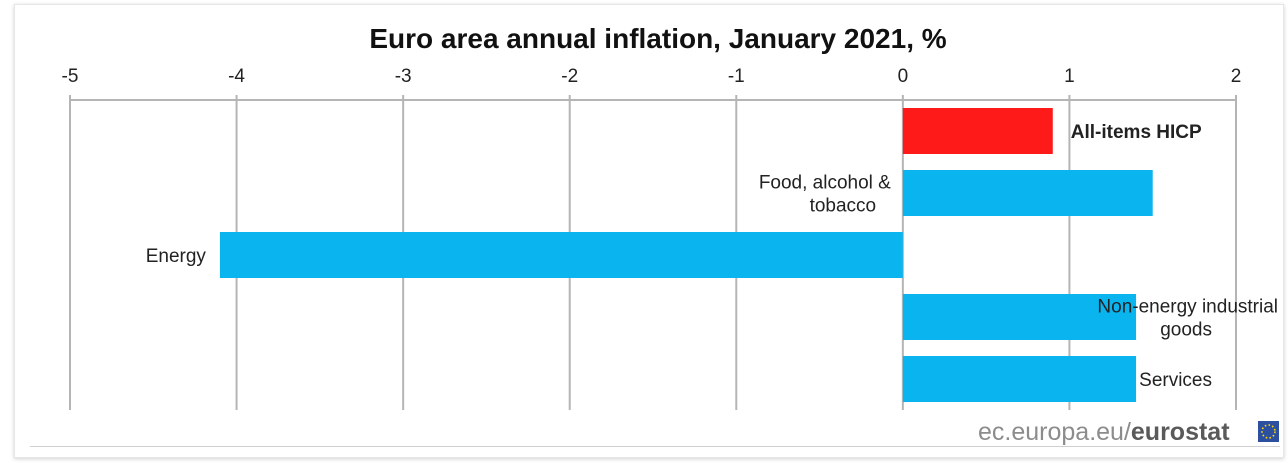 This screenshot has width=1288, height=463. What do you see at coordinates (655, 446) in the screenshot?
I see `footer-divider` at bounding box center [655, 446].